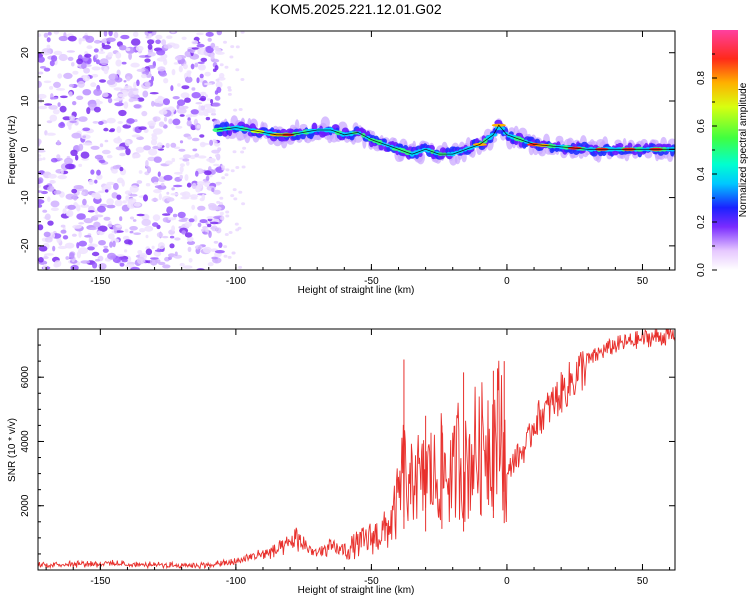 The height and width of the screenshot is (600, 750). Describe the element at coordinates (643, 581) in the screenshot. I see `snr-xtick-label: 50` at that location.